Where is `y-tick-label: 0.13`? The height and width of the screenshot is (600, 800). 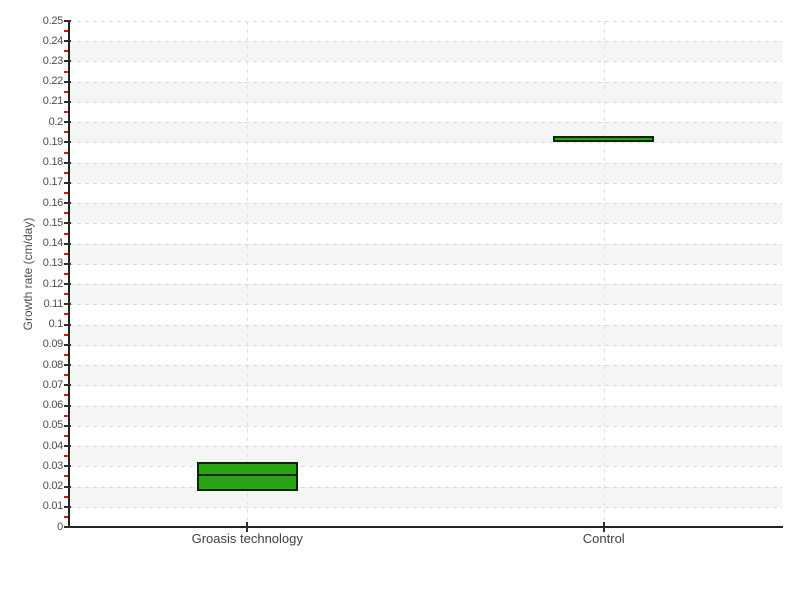
y-tick-label: 0.13 is located at coordinates (53, 263).